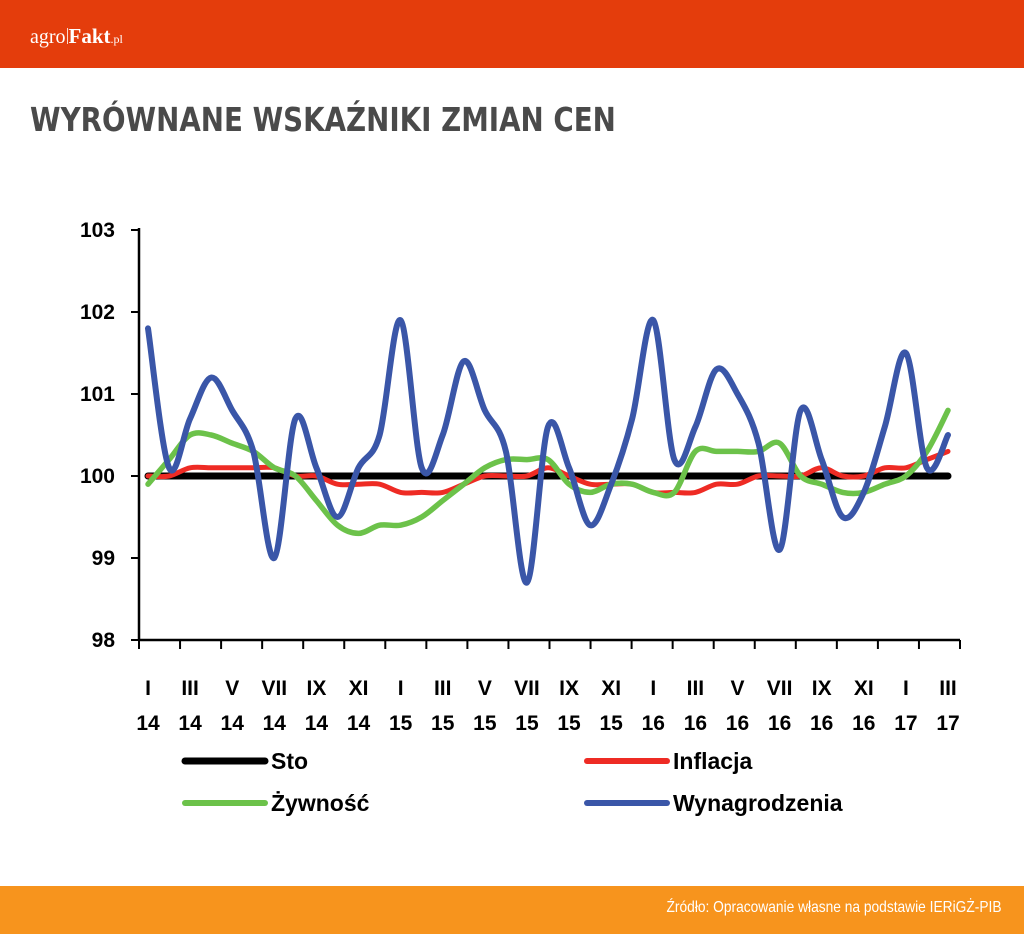  Describe the element at coordinates (320, 803) in the screenshot. I see `legend-label-zywnosc: Żywność` at that location.